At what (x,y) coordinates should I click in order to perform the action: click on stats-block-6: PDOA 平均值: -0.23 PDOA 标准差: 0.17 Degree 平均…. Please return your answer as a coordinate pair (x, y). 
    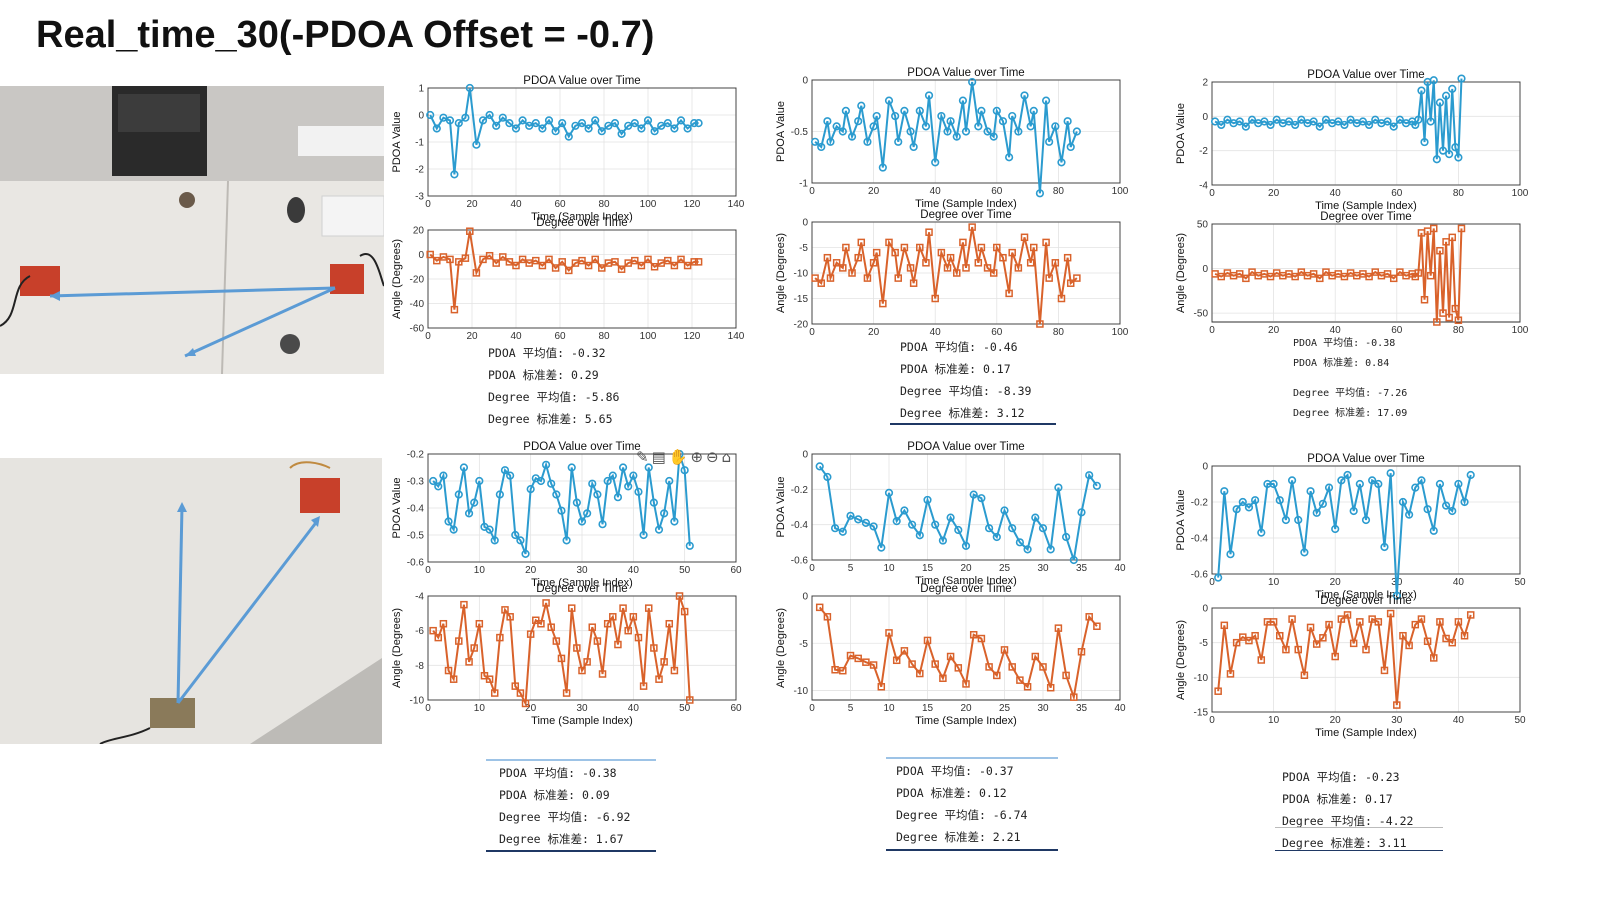
    Looking at the image, I should click on (1347, 810).